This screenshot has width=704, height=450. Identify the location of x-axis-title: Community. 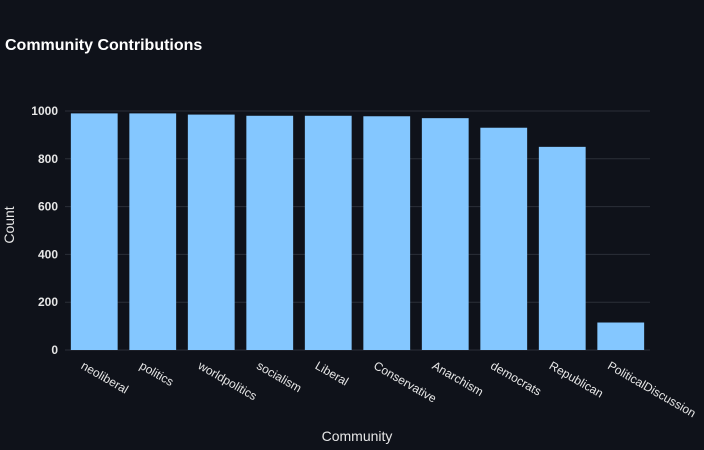
(357, 436).